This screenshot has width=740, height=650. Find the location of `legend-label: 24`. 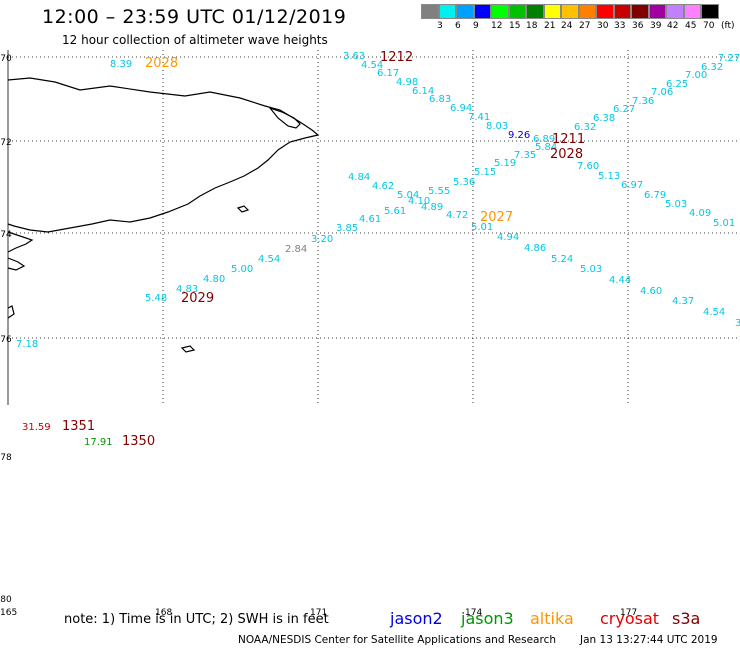

legend-label: 24 is located at coordinates (567, 26).